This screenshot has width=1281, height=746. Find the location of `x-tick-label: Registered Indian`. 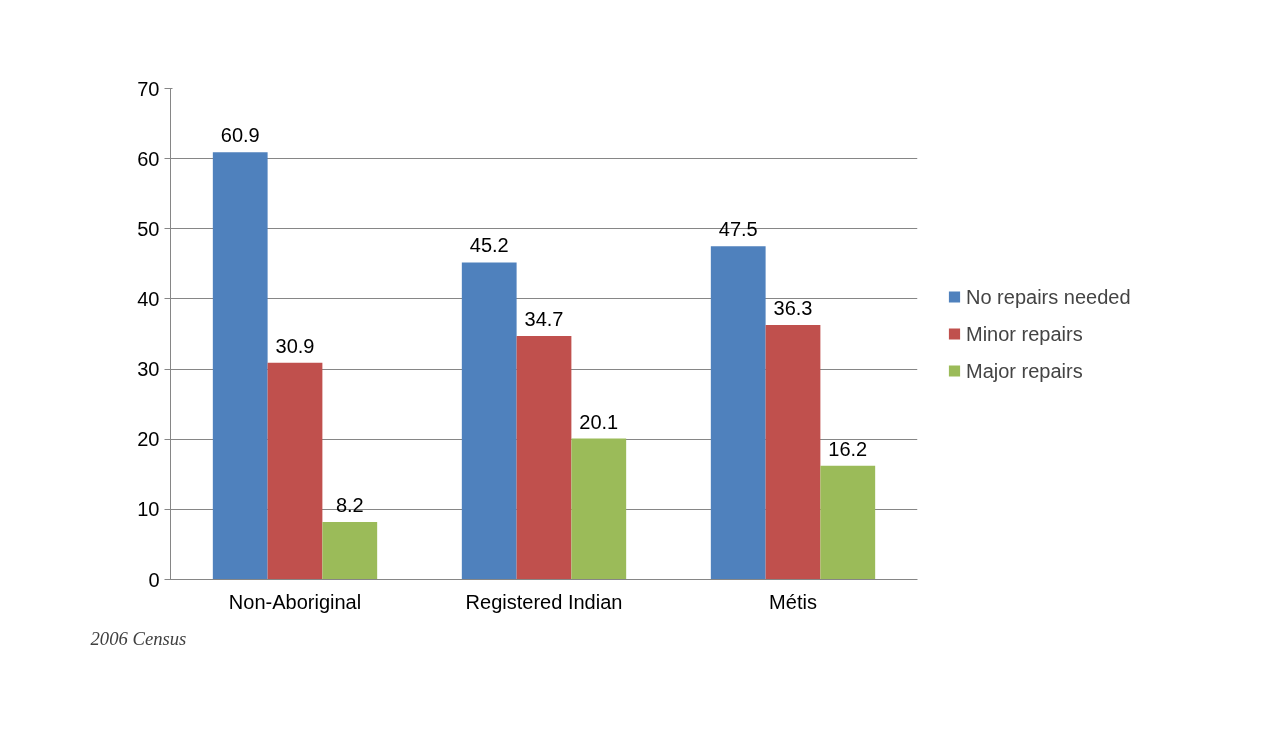

x-tick-label: Registered Indian is located at coordinates (544, 601).